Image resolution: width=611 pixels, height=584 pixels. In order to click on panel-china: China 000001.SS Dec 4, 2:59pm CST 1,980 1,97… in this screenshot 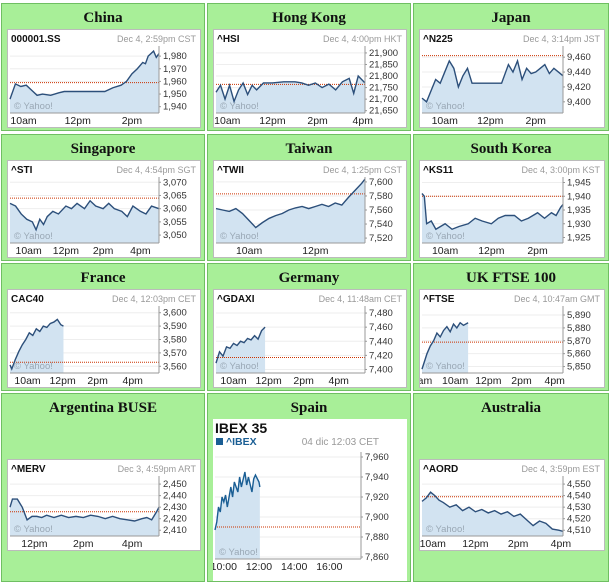, I will do `click(103, 67)`.